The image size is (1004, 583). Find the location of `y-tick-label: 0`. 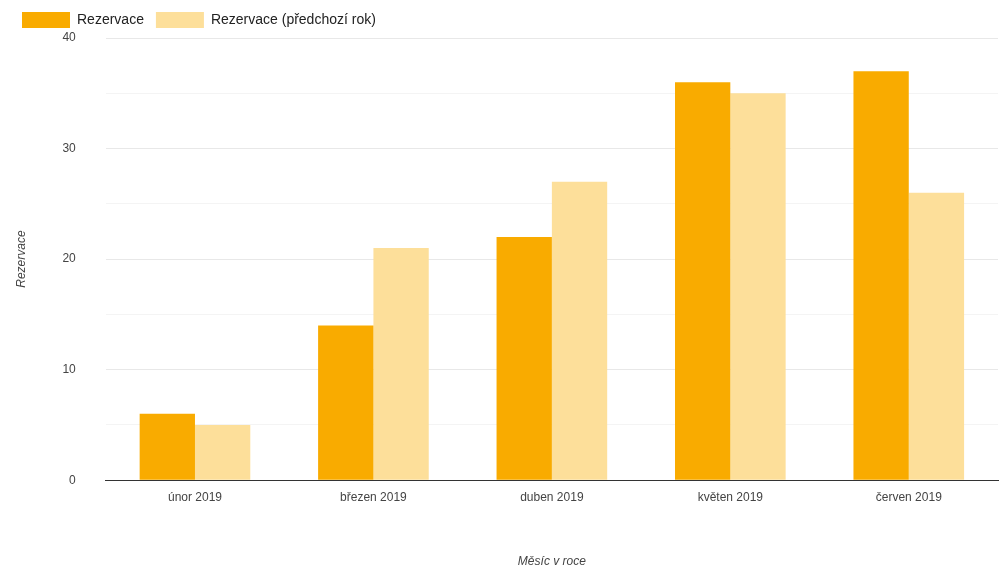

y-tick-label: 0 is located at coordinates (73, 479).